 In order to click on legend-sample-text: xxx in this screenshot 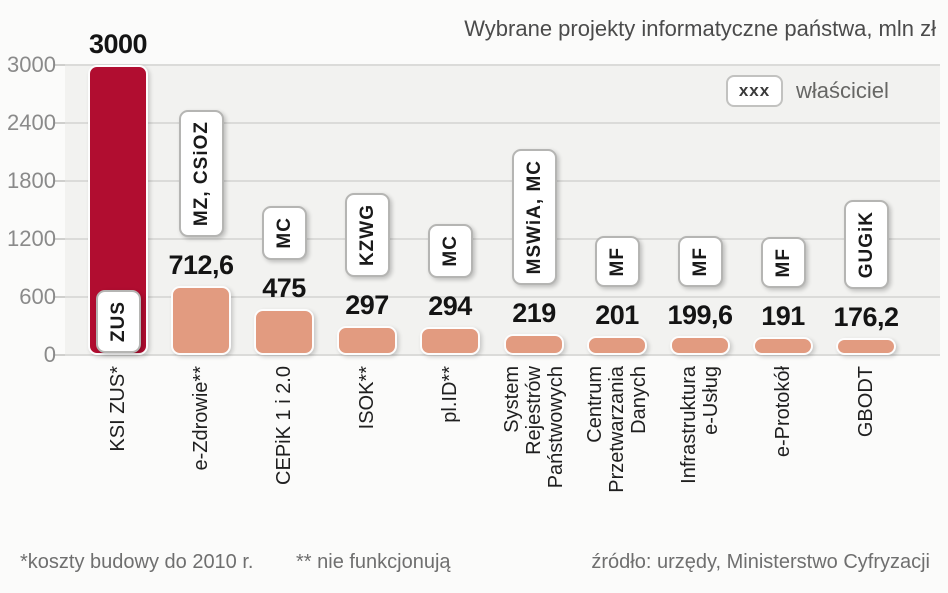, I will do `click(754, 90)`.